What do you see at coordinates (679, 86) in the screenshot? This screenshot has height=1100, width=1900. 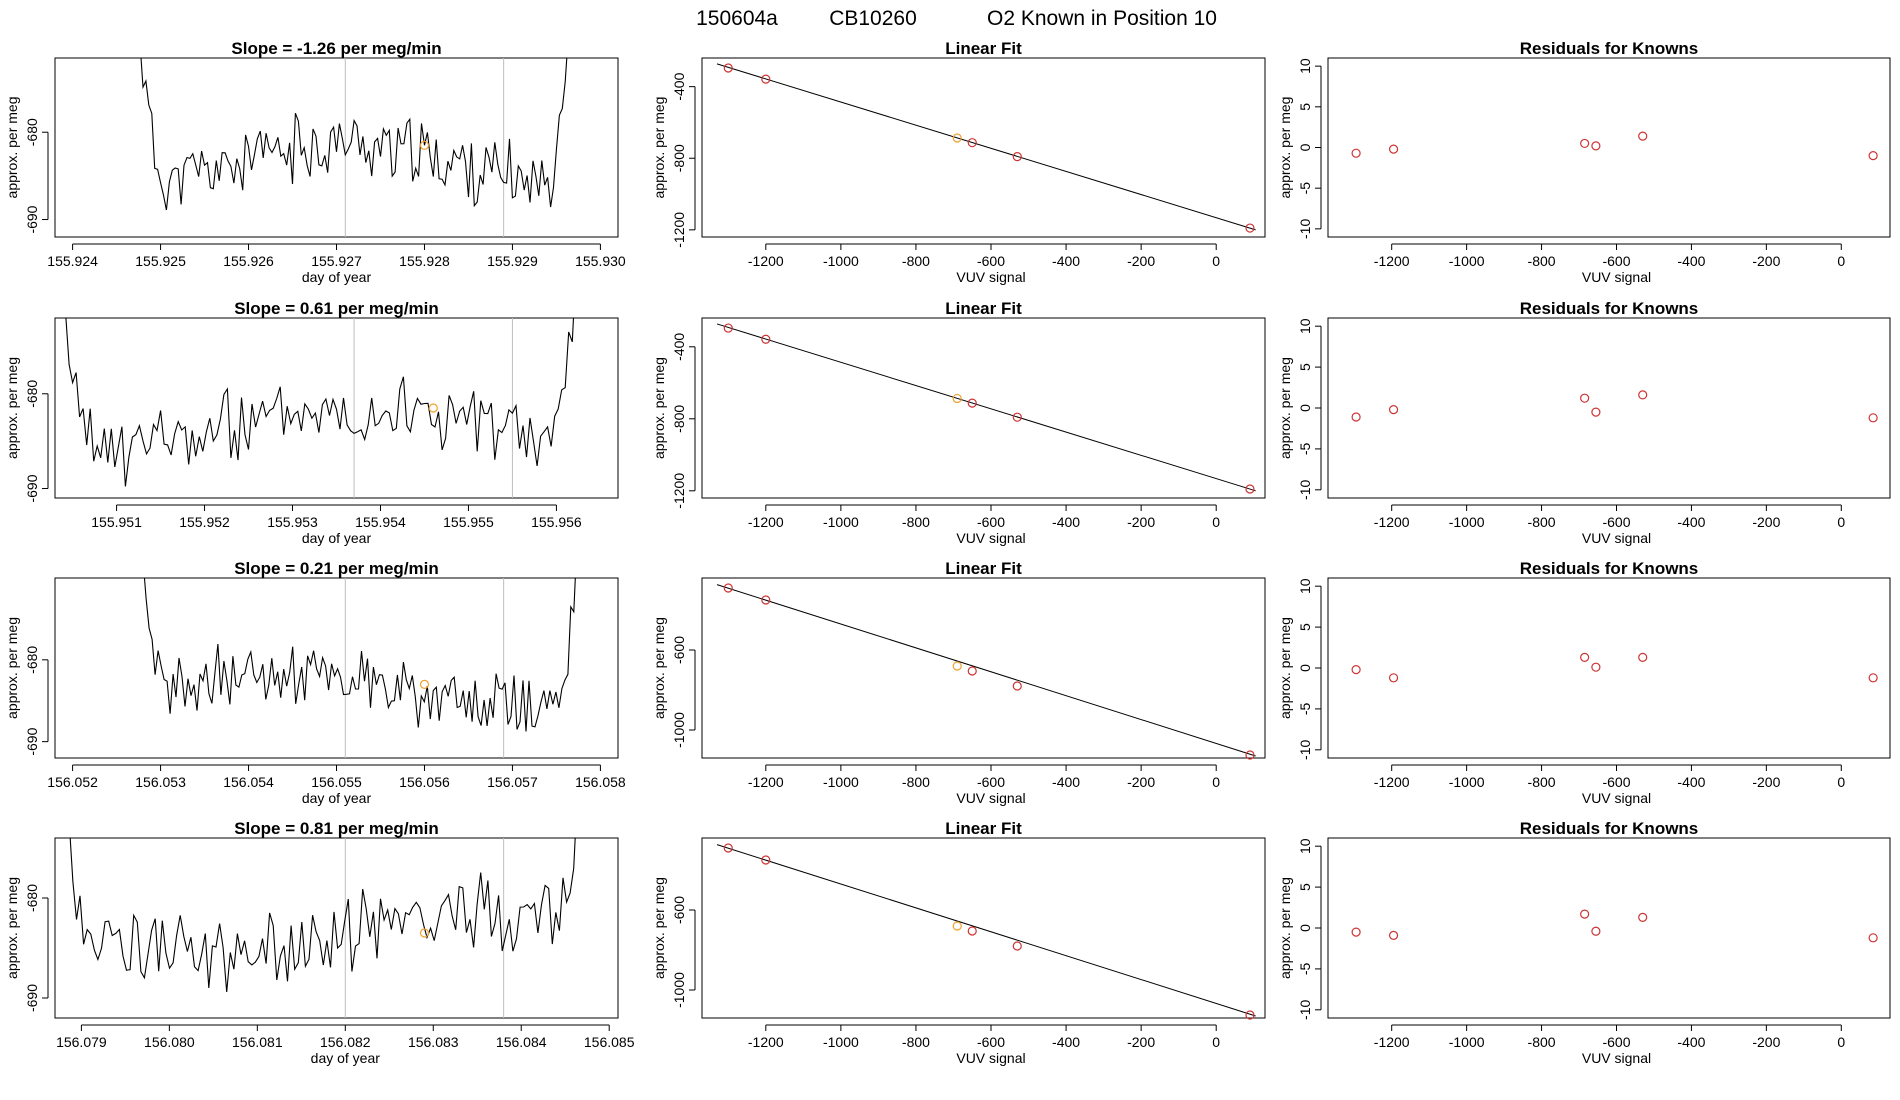 I see `row1-fit-y-tick-label: -400` at bounding box center [679, 86].